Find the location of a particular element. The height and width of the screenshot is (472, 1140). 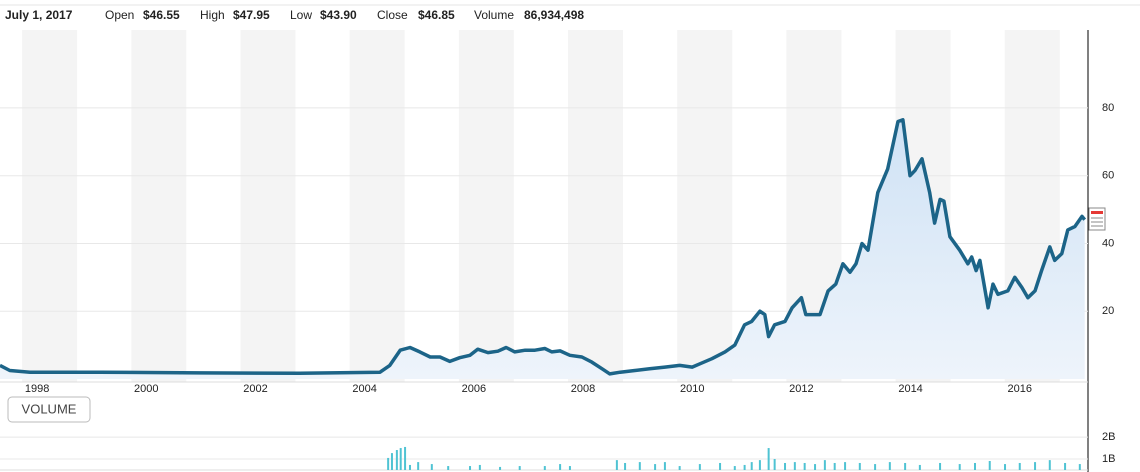

price-marker is located at coordinates (1097, 219).